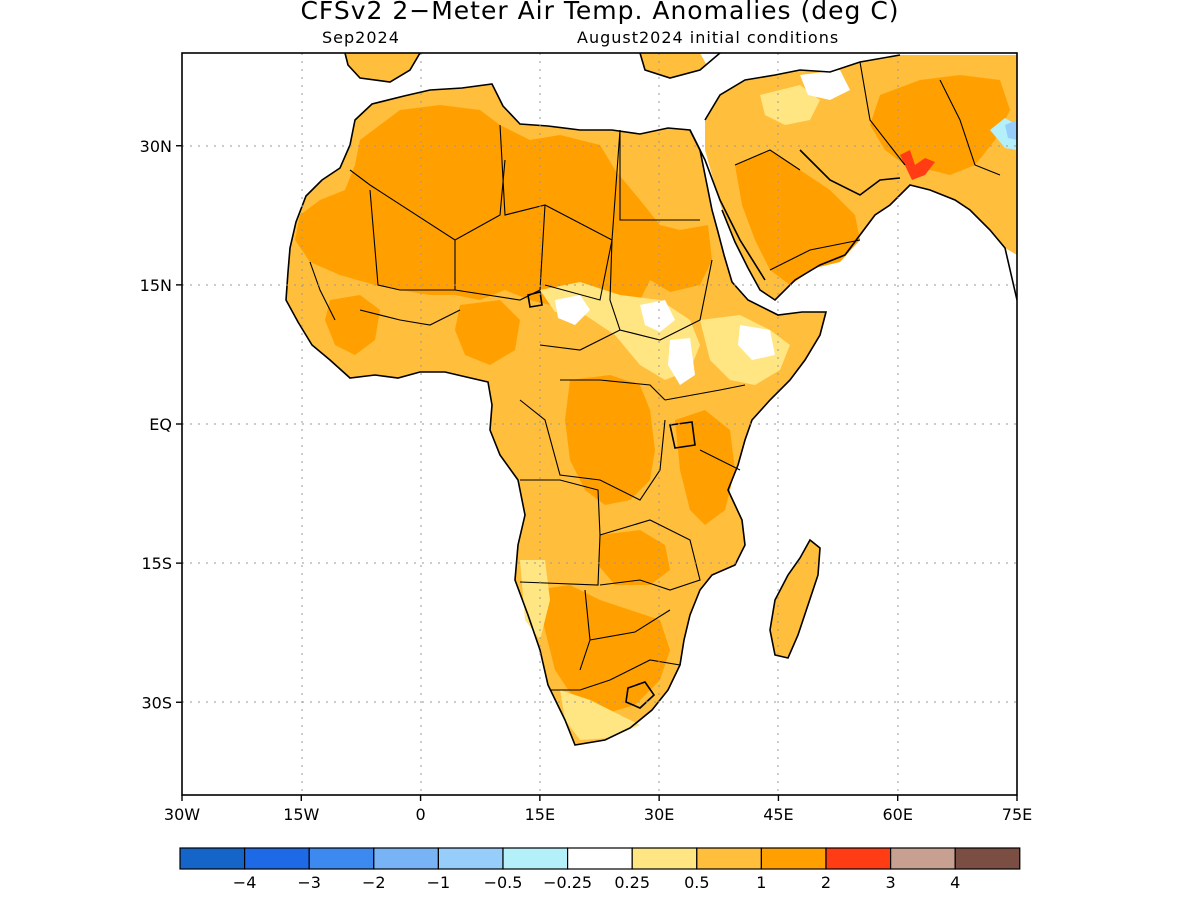 This screenshot has width=1200, height=900. I want to click on east-africa-warm-region, so click(705, 467).